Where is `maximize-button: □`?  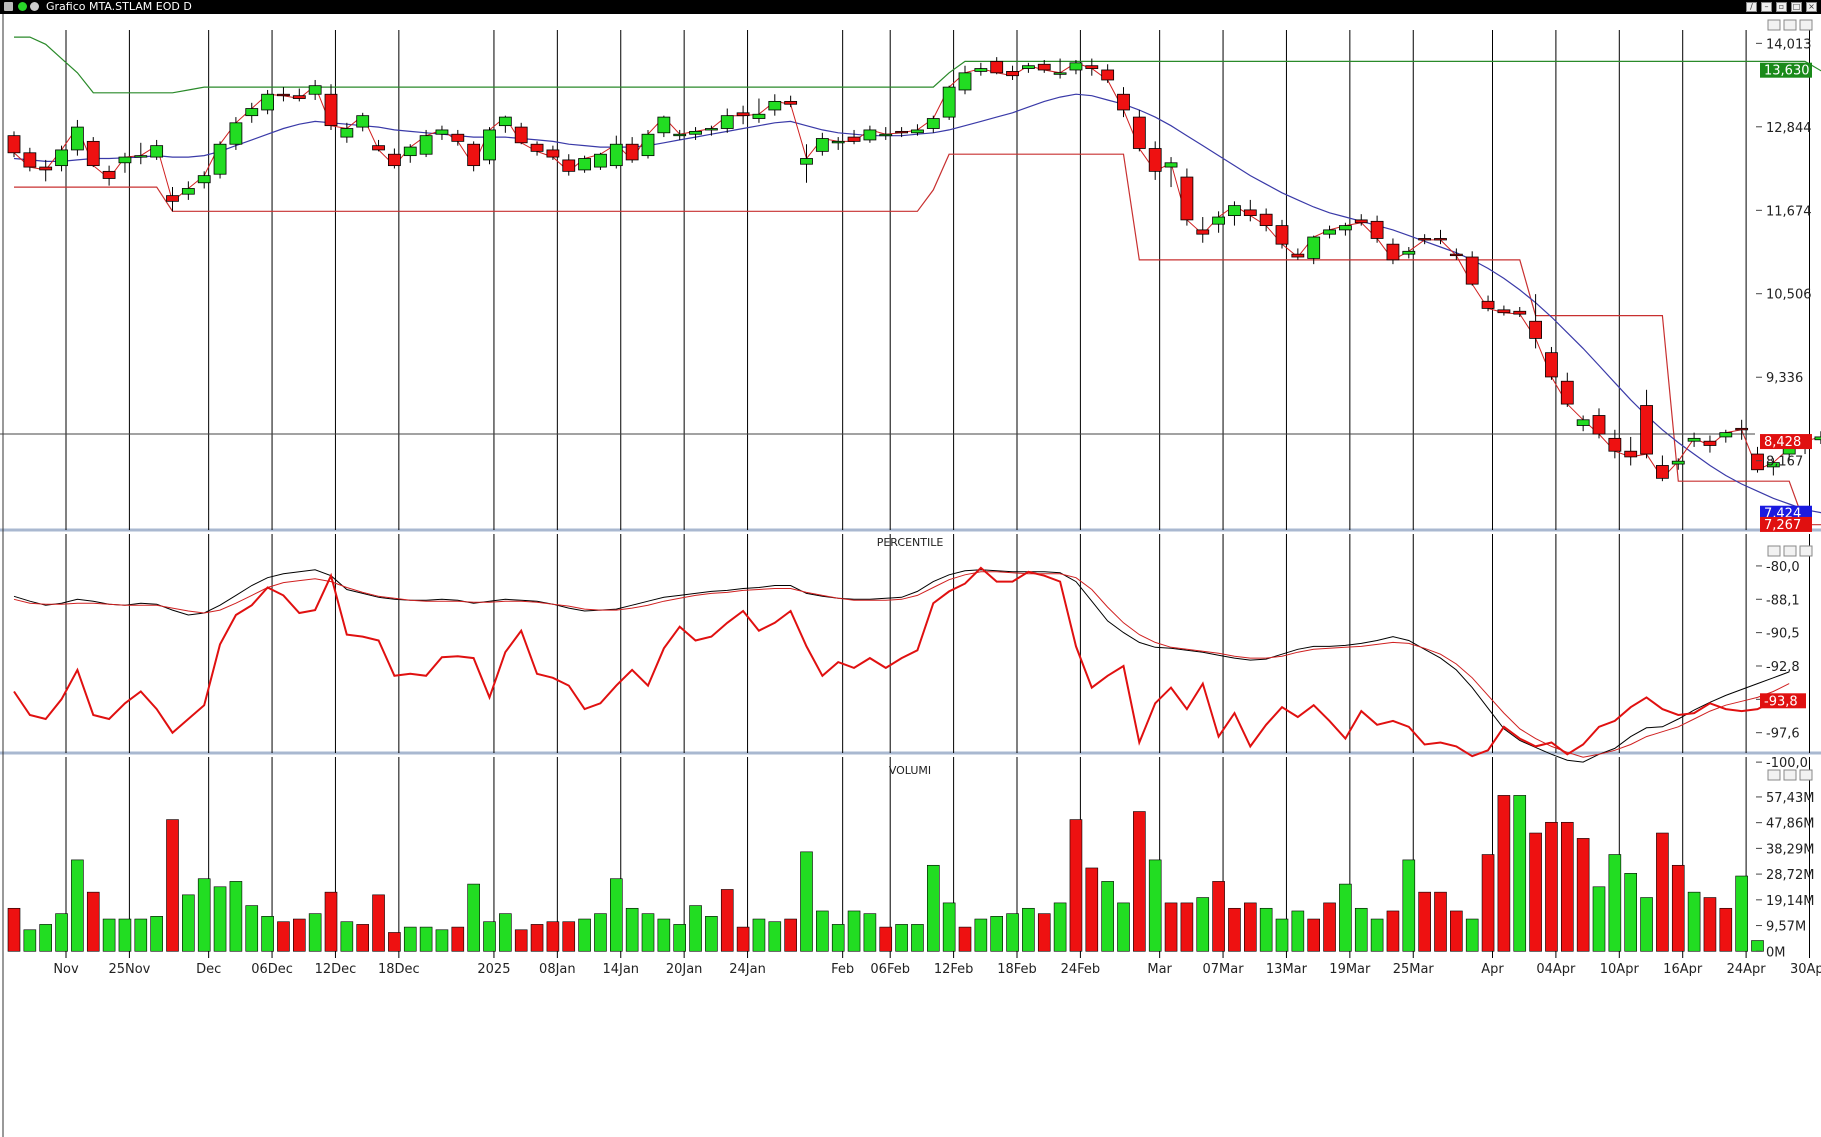 maximize-button: □ is located at coordinates (1796, 7).